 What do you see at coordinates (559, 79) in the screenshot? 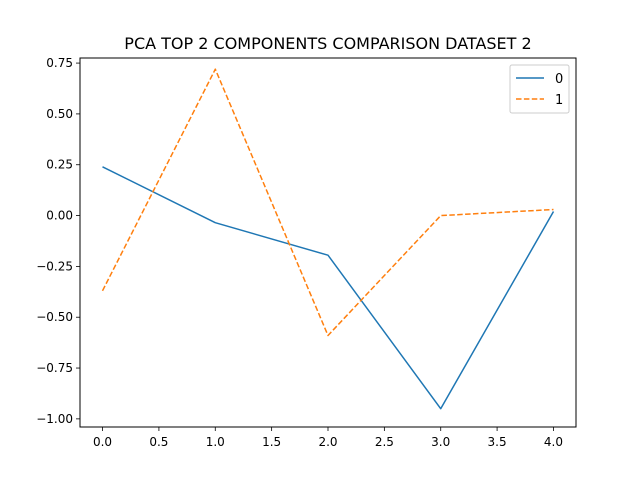
I see `legend-label-0: 0` at bounding box center [559, 79].